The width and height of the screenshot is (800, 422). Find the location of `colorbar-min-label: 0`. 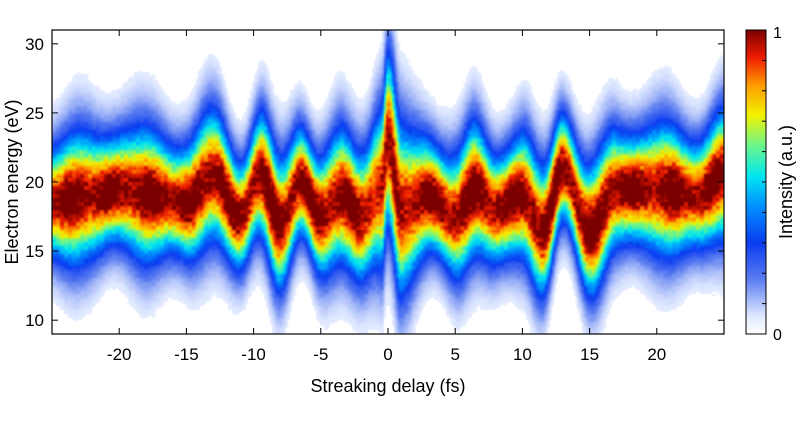

colorbar-min-label: 0 is located at coordinates (777, 335).